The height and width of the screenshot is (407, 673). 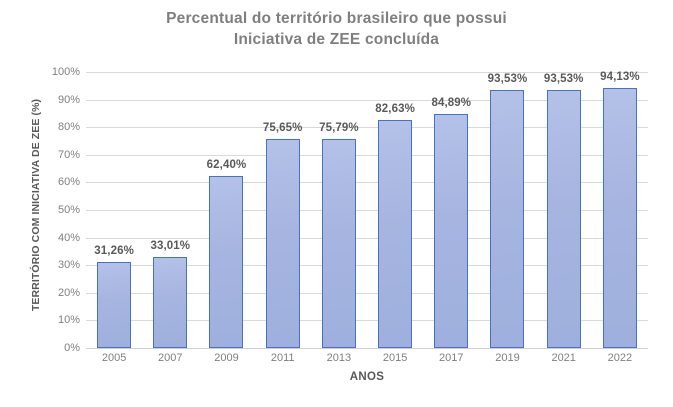 I want to click on bar-value-label: 94,13%, so click(x=620, y=77).